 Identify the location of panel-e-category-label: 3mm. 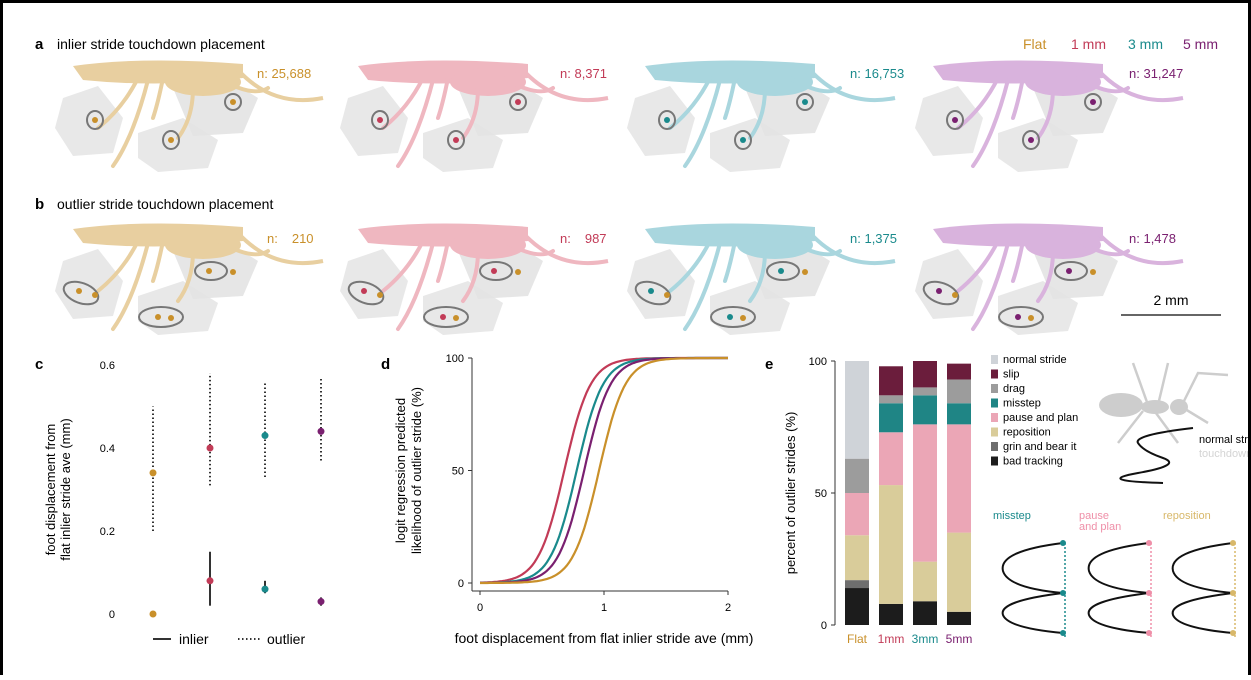
(925, 639).